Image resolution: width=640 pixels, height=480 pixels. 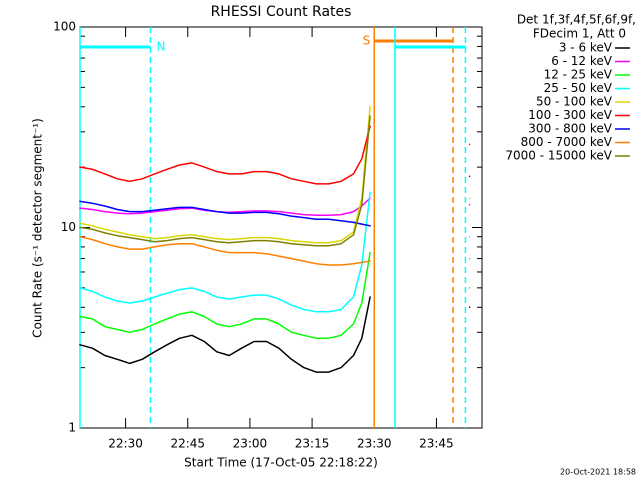 What do you see at coordinates (374, 444) in the screenshot?
I see `x-tick-label: 23:30` at bounding box center [374, 444].